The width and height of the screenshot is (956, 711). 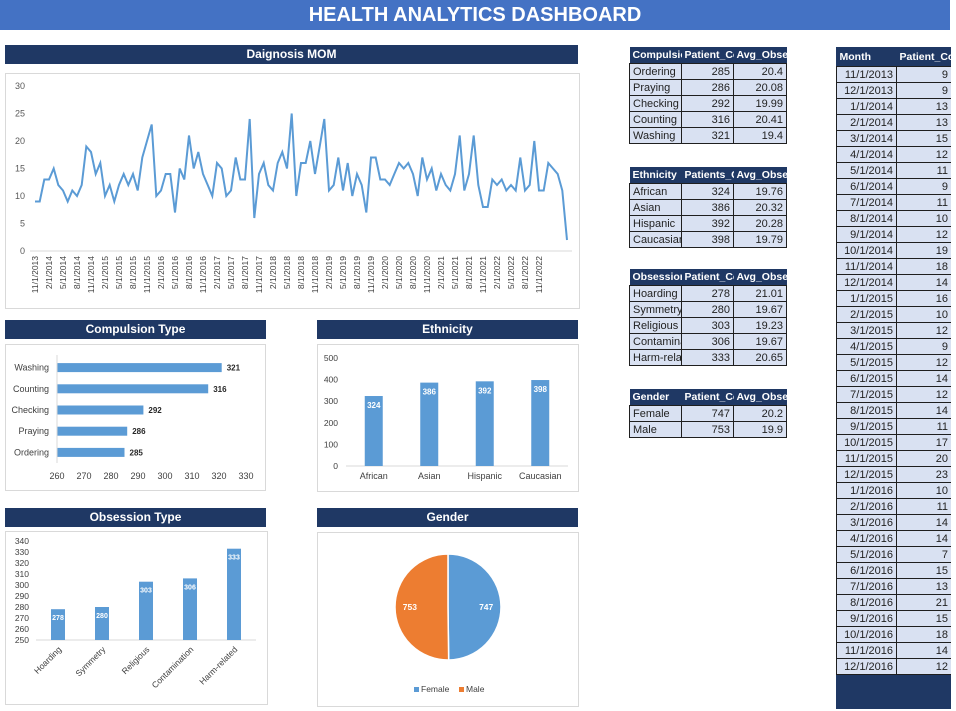 What do you see at coordinates (707, 223) in the screenshot?
I see `table-cell: 392` at bounding box center [707, 223].